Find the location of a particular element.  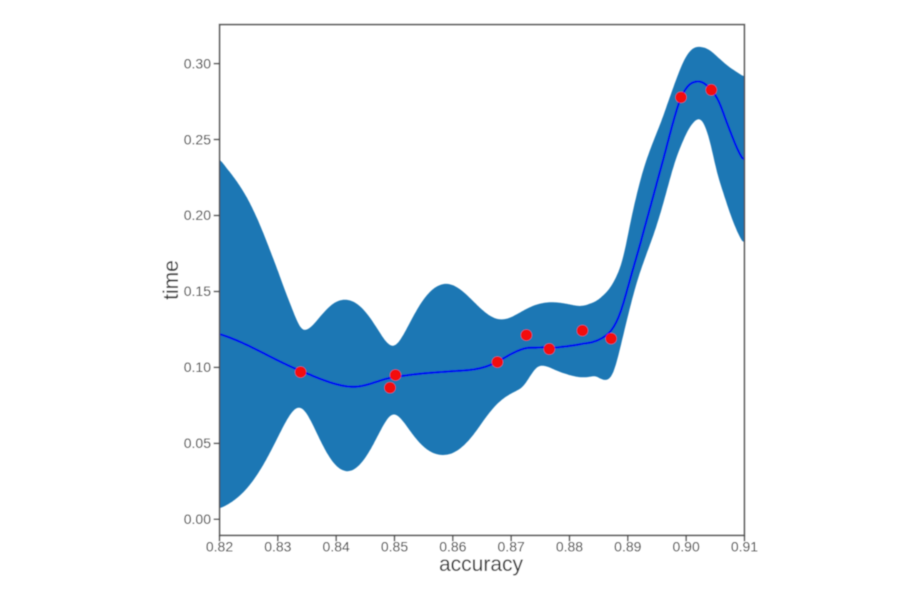

svg-text: 0.91 is located at coordinates (744, 547).